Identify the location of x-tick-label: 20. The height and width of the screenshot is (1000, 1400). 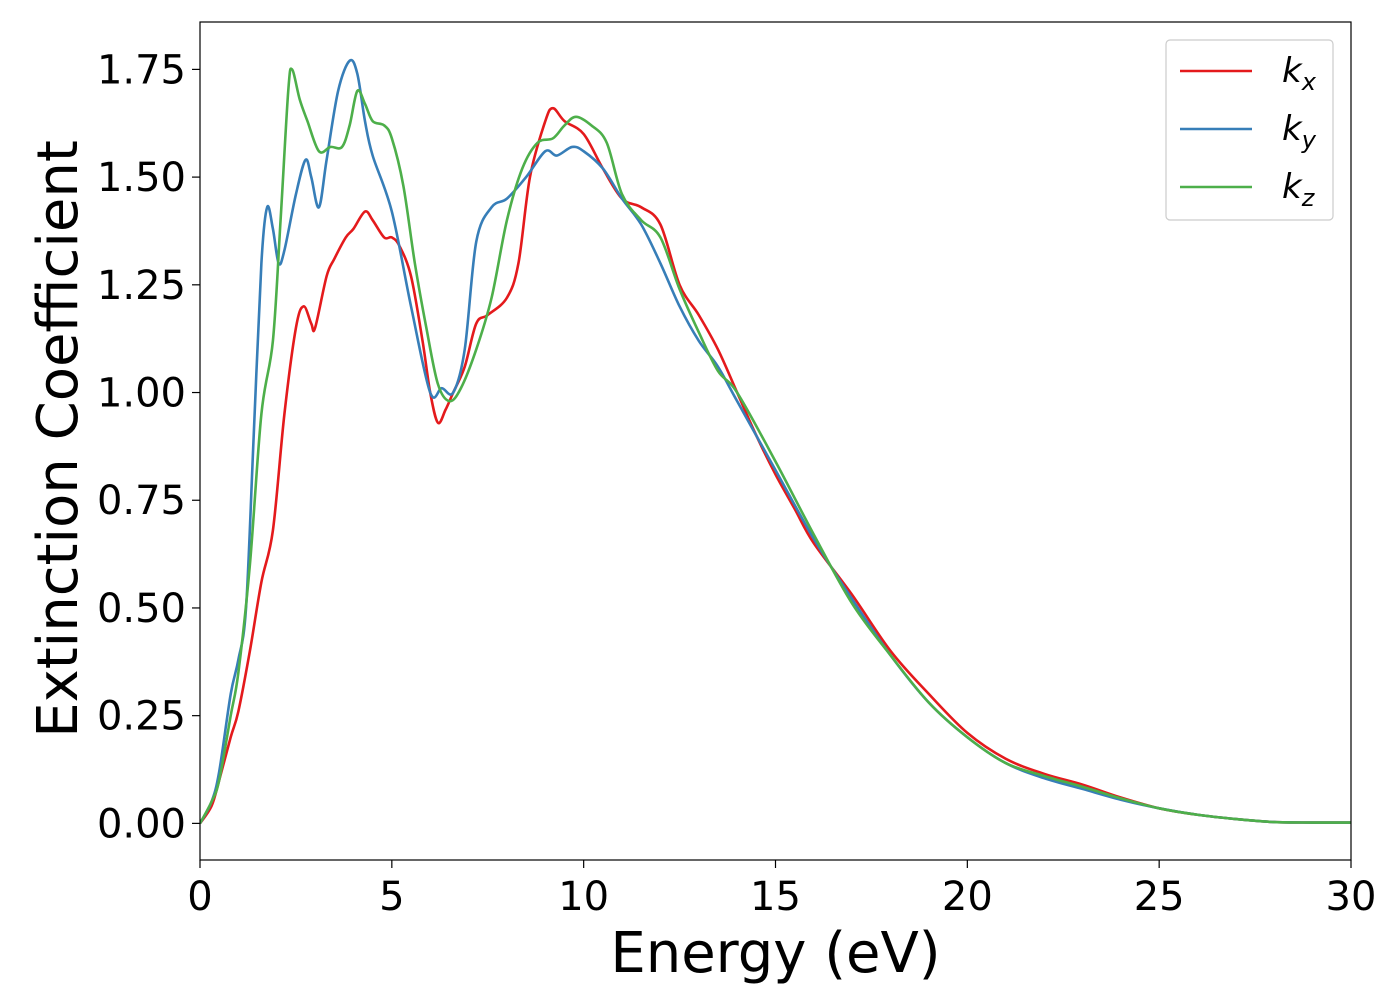
(967, 897).